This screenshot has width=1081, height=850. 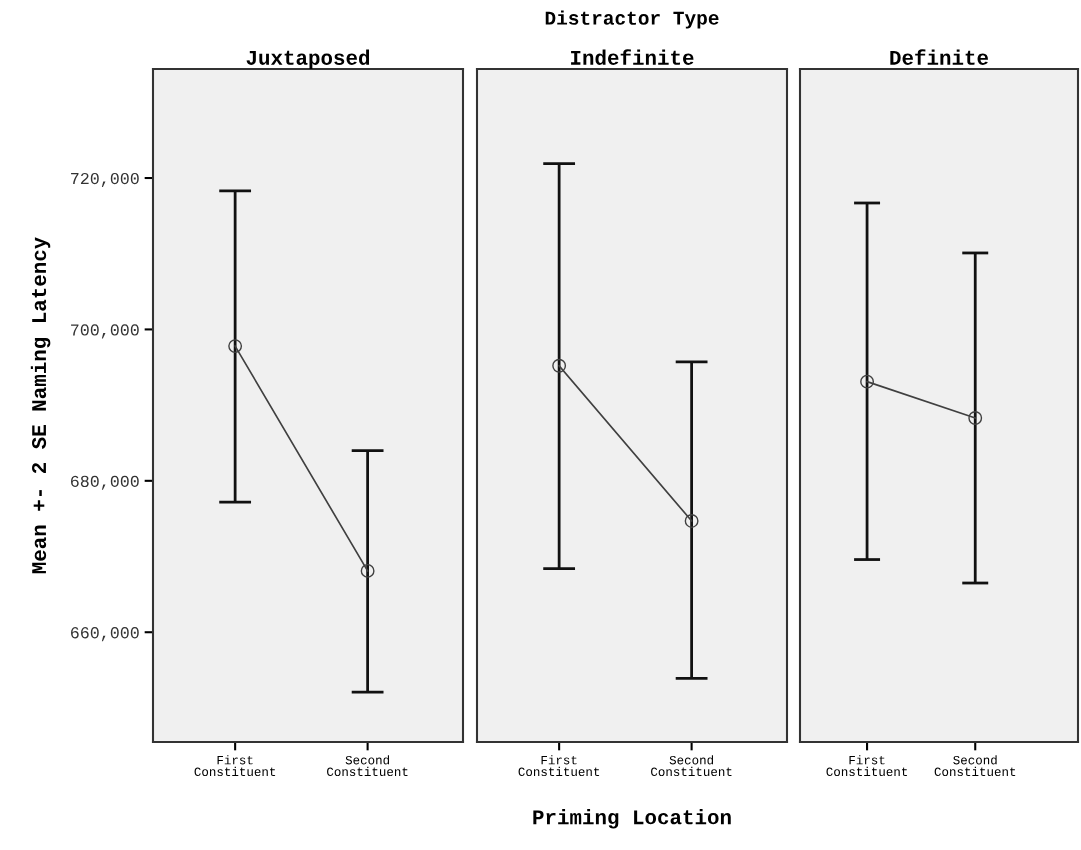 What do you see at coordinates (632, 819) in the screenshot?
I see `x-axis-title: Priming Location` at bounding box center [632, 819].